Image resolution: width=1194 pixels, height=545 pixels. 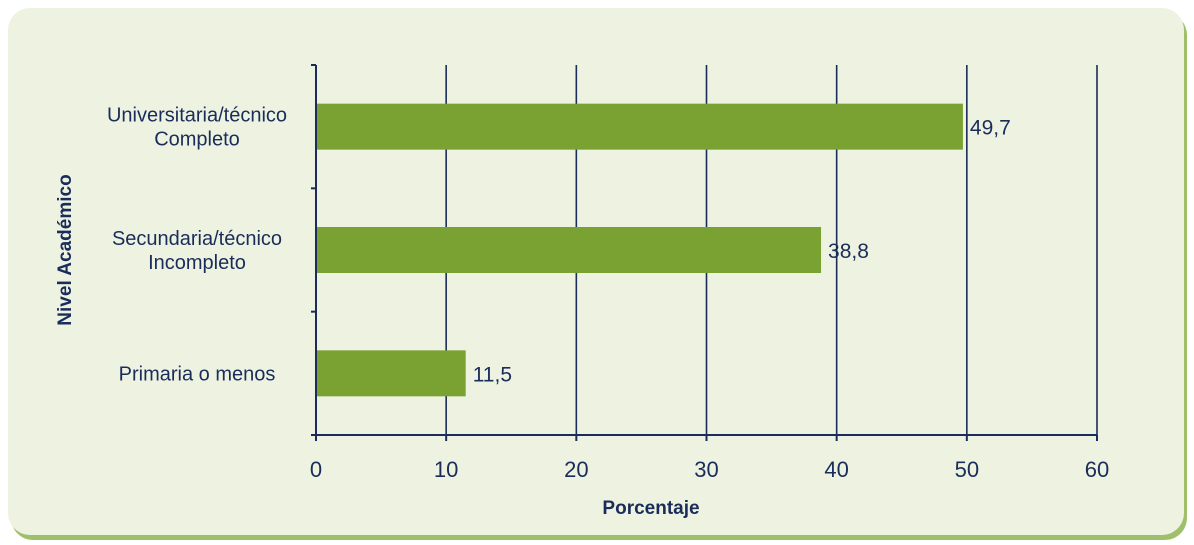 I want to click on value-label-1: 38,8, so click(x=848, y=251).